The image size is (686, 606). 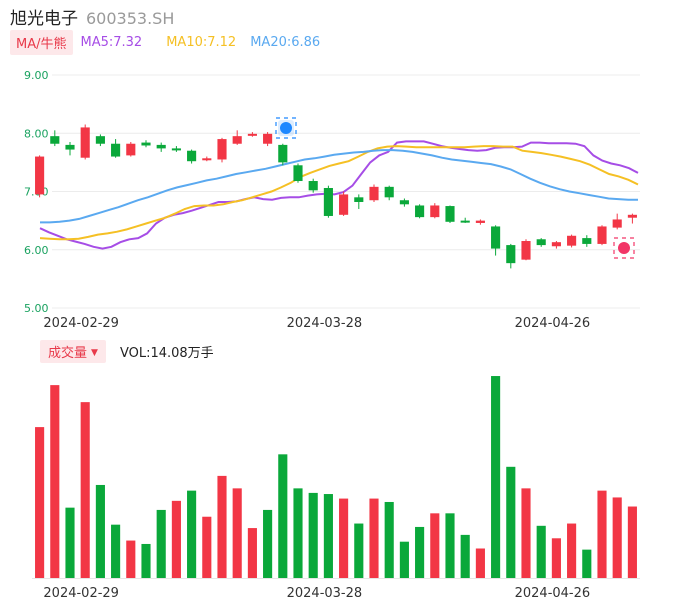 What do you see at coordinates (36, 75) in the screenshot?
I see `y-tick-label: 9.00` at bounding box center [36, 75].